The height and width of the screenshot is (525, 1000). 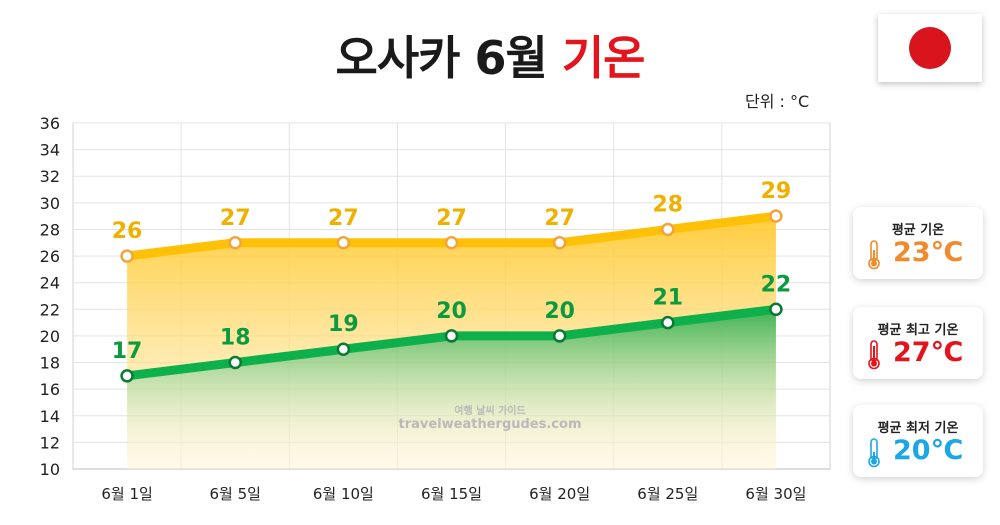 What do you see at coordinates (928, 450) in the screenshot?
I see `stat-value-low: 20℃` at bounding box center [928, 450].